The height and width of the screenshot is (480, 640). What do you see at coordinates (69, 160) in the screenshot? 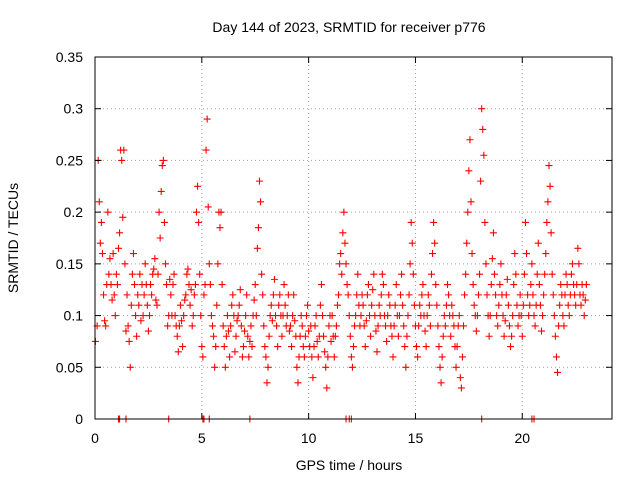
I see `y-tick-label: 0.25` at bounding box center [69, 160].